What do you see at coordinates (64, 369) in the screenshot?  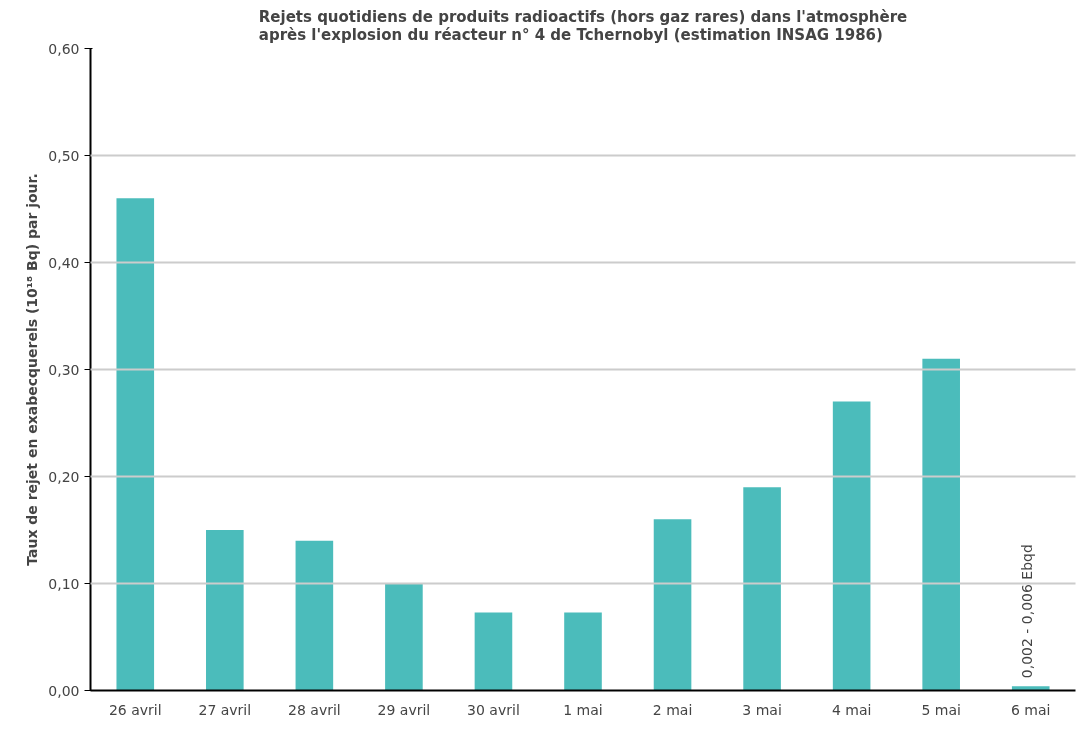 I see `y-tick-label: 0,30` at bounding box center [64, 369].